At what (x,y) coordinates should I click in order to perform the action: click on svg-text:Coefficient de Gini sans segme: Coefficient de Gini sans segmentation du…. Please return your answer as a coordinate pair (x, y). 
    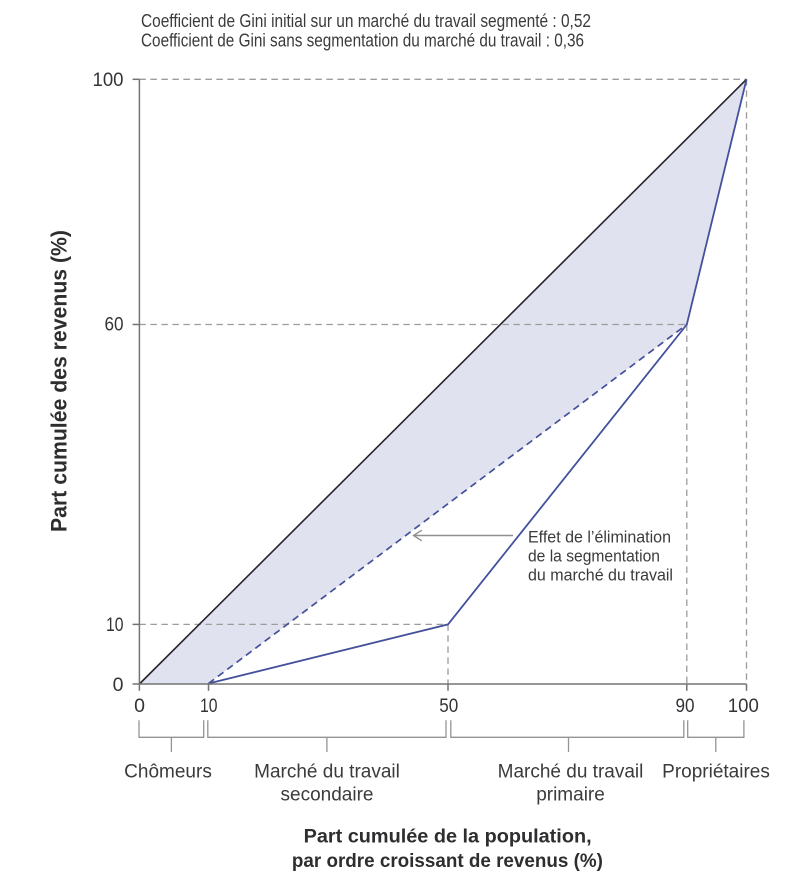
    Looking at the image, I should click on (362, 40).